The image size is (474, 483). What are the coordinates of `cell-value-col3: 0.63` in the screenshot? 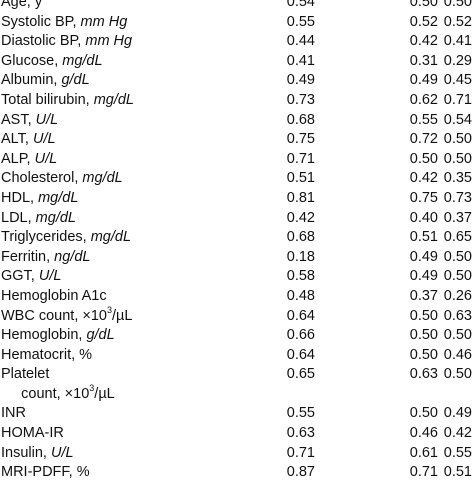 It's located at (457, 315).